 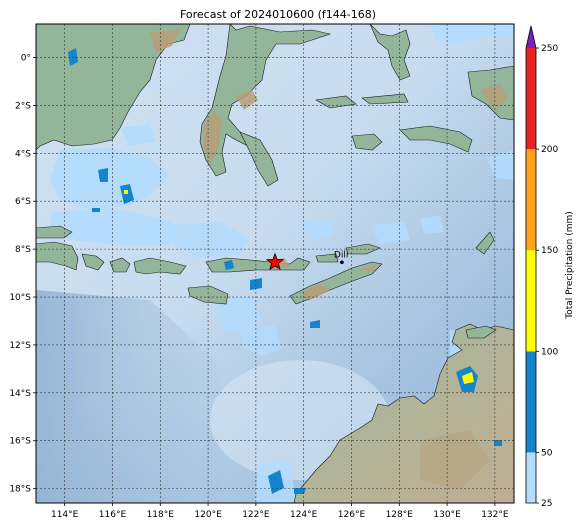 I want to click on bali, so click(x=93, y=262).